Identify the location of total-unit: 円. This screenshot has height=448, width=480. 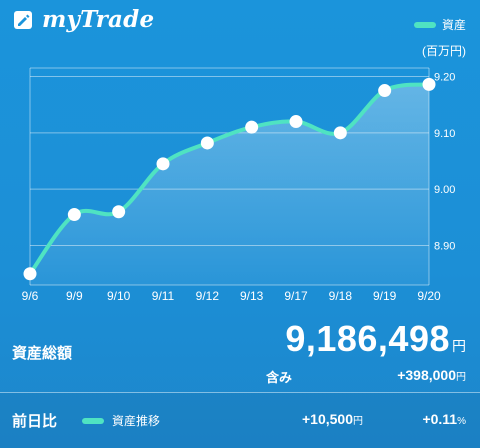
(459, 346).